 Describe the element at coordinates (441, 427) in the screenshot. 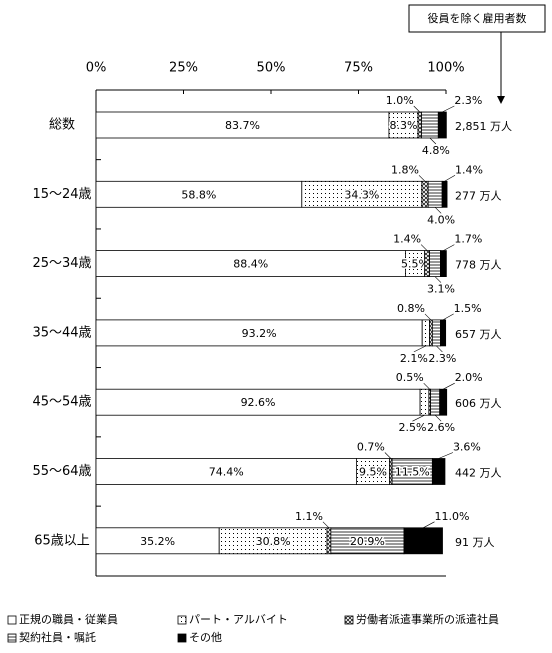

I see `value-label: 2.6%` at that location.